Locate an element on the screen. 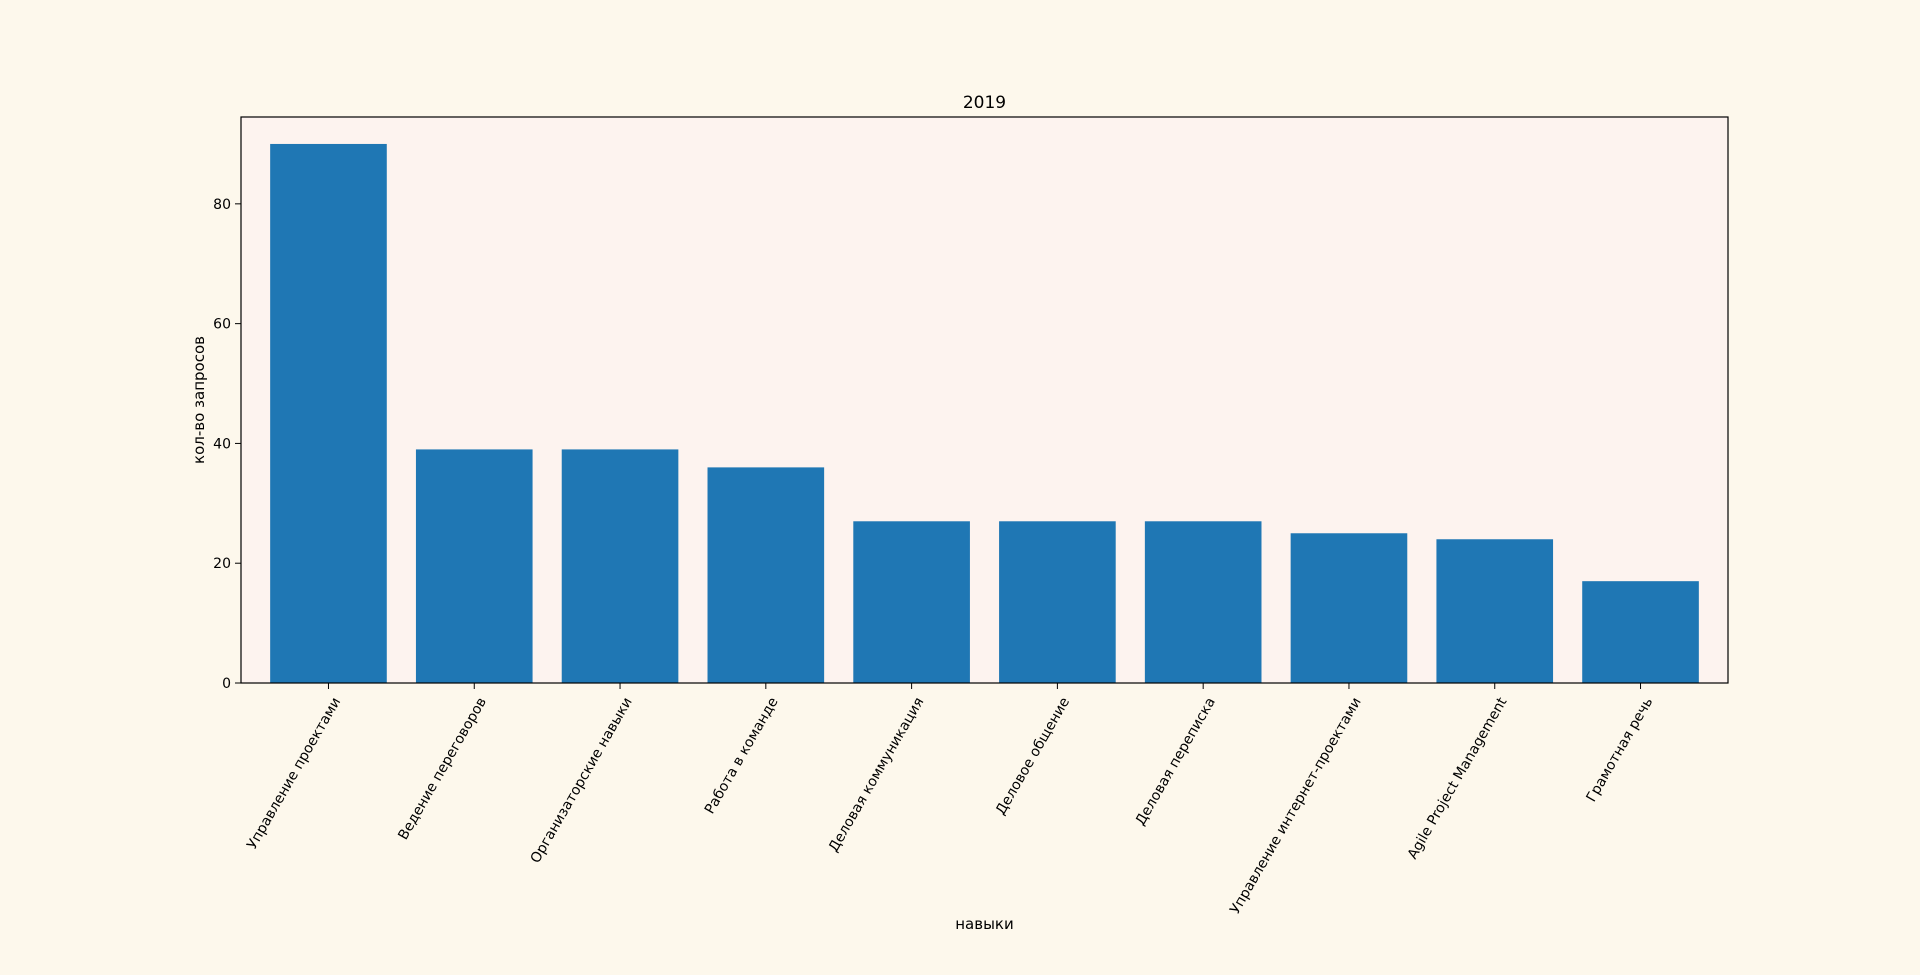 The height and width of the screenshot is (975, 1920). y-tick-label: 0 is located at coordinates (226, 684).